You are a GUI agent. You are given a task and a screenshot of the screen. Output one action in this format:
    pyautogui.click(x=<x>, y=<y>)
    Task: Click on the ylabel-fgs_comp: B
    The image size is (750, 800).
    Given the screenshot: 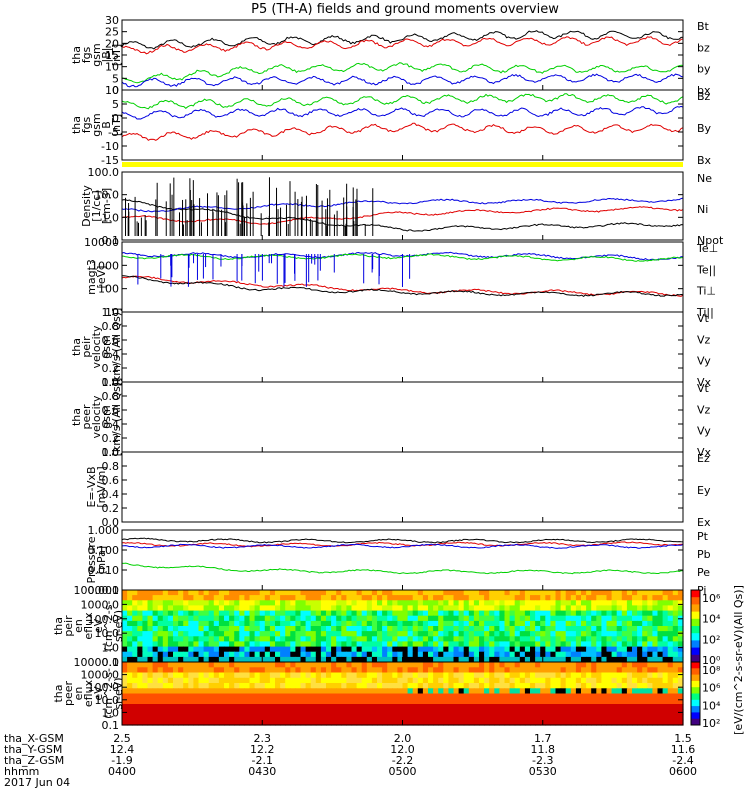 What is the action you would take?
    pyautogui.click(x=106, y=125)
    